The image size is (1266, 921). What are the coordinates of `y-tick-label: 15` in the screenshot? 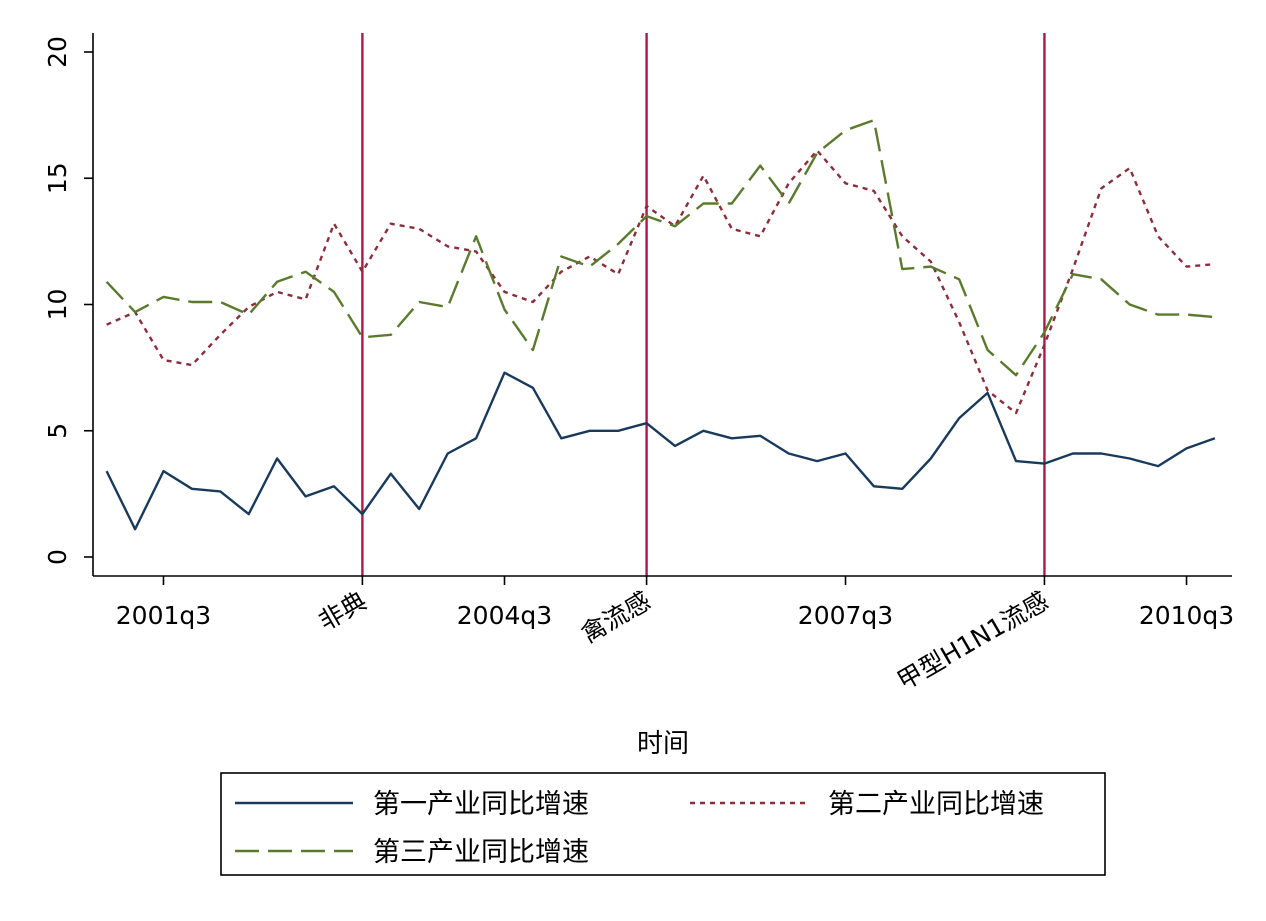 It's located at (57, 178).